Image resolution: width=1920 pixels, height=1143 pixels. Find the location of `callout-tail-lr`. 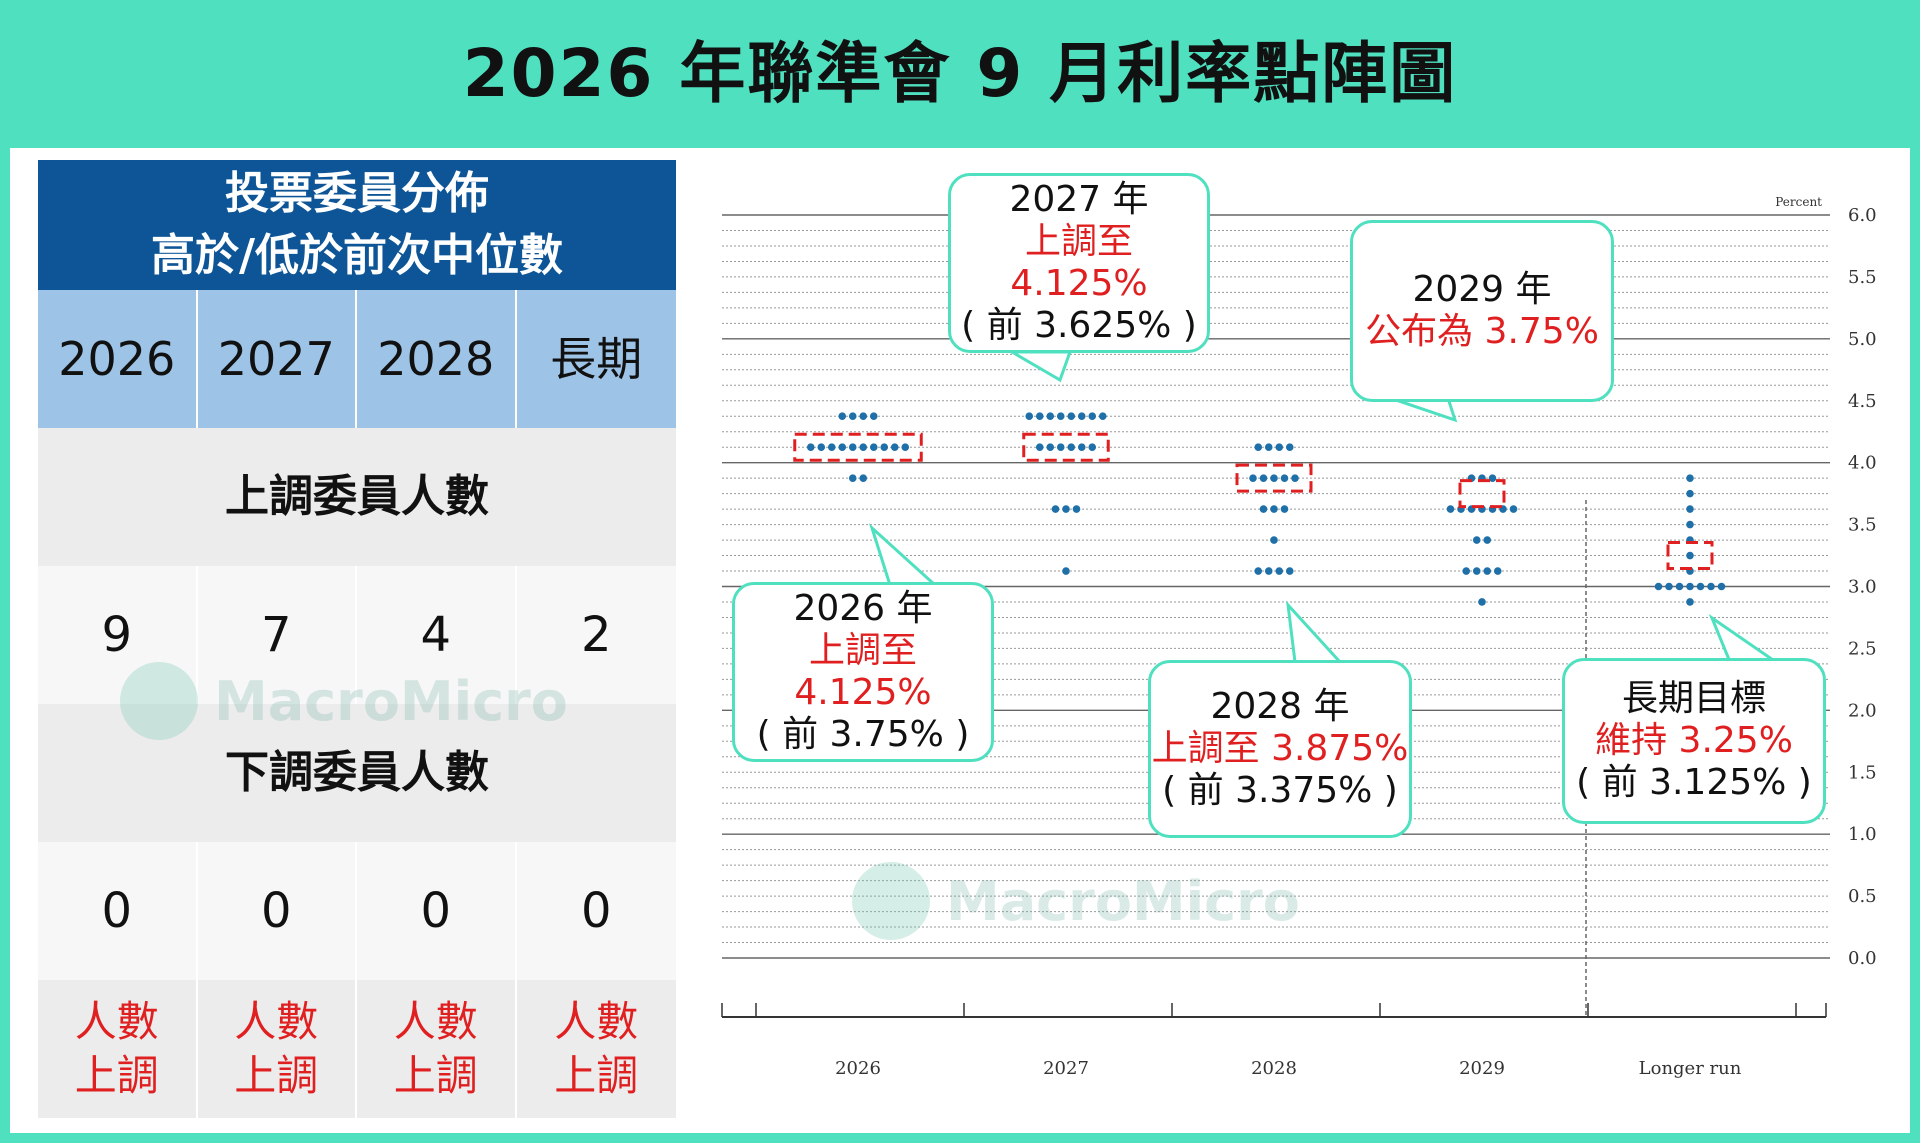

callout-tail-lr is located at coordinates (1744, 638).